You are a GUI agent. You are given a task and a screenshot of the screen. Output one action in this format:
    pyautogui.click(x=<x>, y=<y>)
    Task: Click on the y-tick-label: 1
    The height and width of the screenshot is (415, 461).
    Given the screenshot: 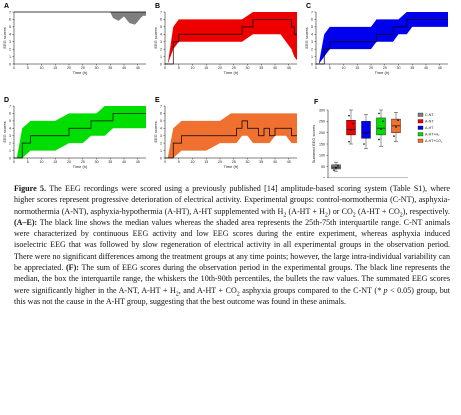 What is the action you would take?
    pyautogui.click(x=10, y=57)
    